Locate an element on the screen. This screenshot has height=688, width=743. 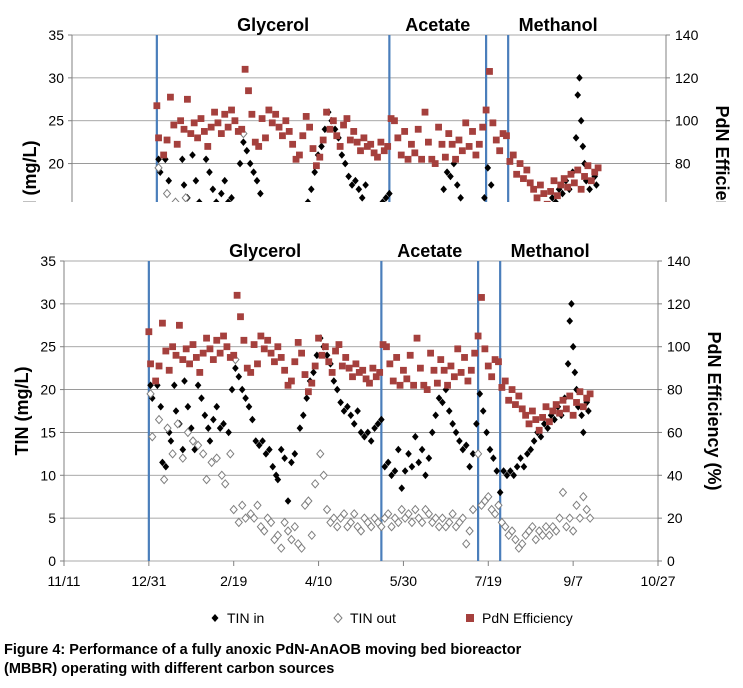
y-right-tick-label: 120 is located at coordinates (679, 304).